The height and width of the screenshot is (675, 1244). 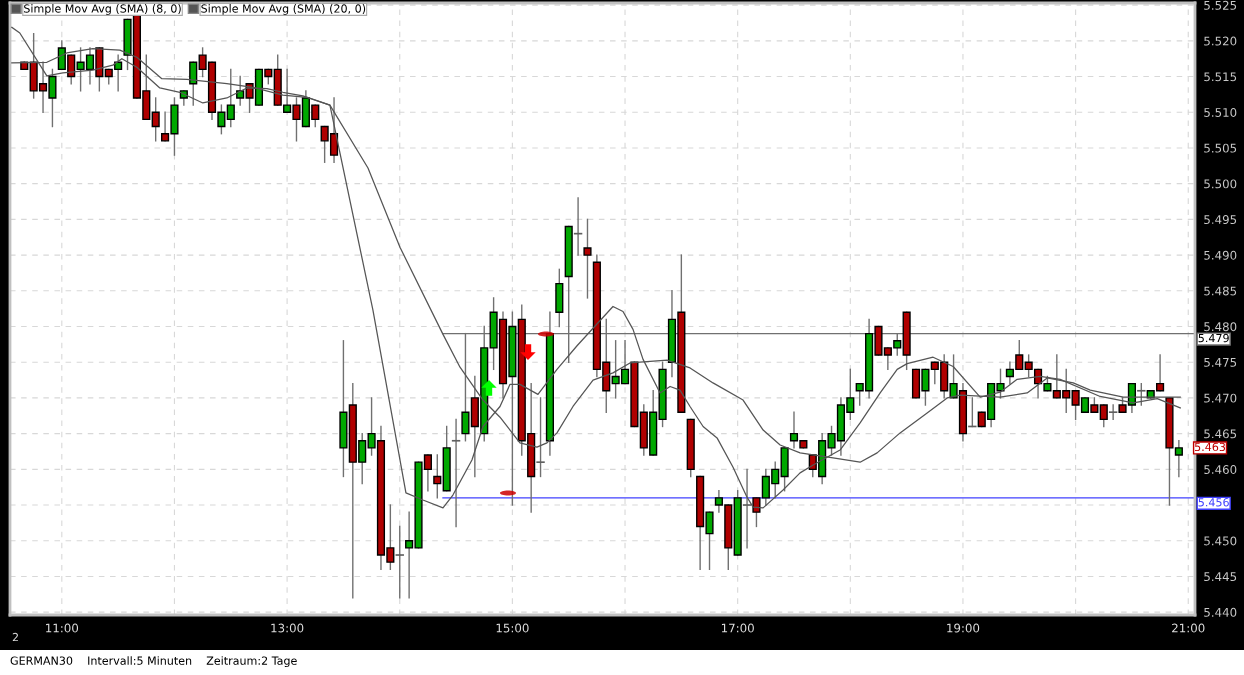 I want to click on ref-line-label: 5.479, so click(x=1213, y=338).